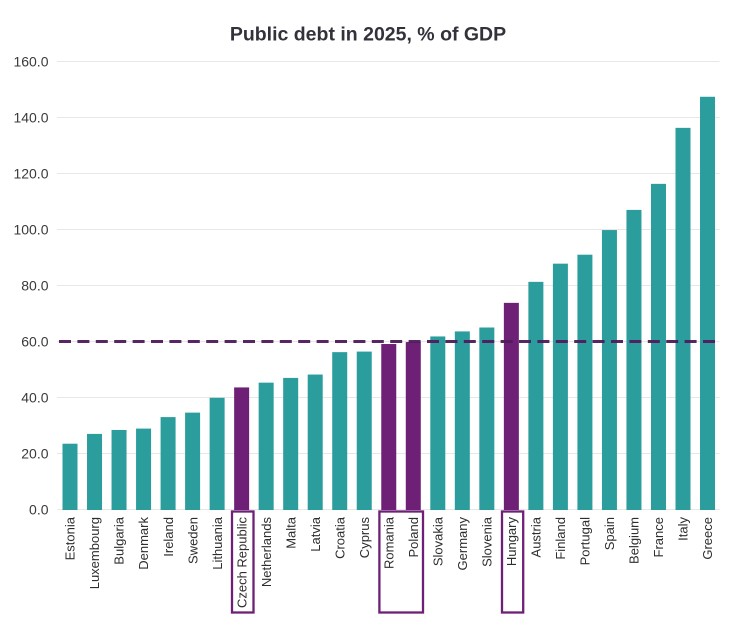  What do you see at coordinates (34, 342) in the screenshot?
I see `svg-text: 60.0` at bounding box center [34, 342].